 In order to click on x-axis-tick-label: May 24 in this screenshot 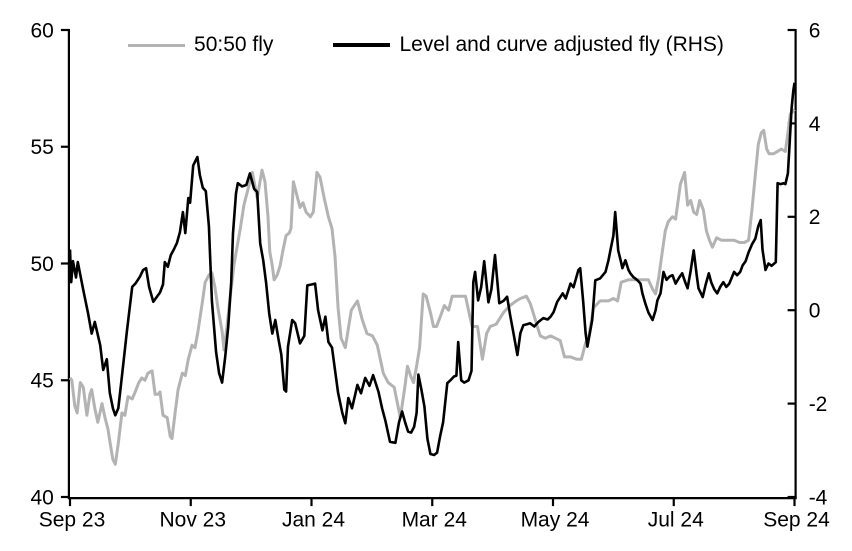, I will do `click(555, 520)`.